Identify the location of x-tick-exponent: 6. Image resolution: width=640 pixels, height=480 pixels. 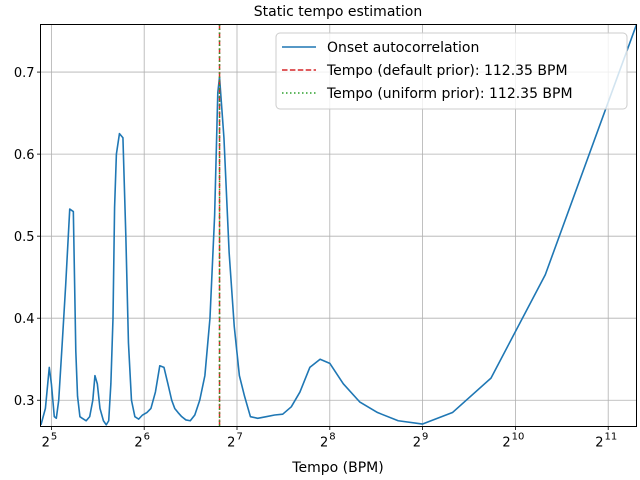
(147, 437).